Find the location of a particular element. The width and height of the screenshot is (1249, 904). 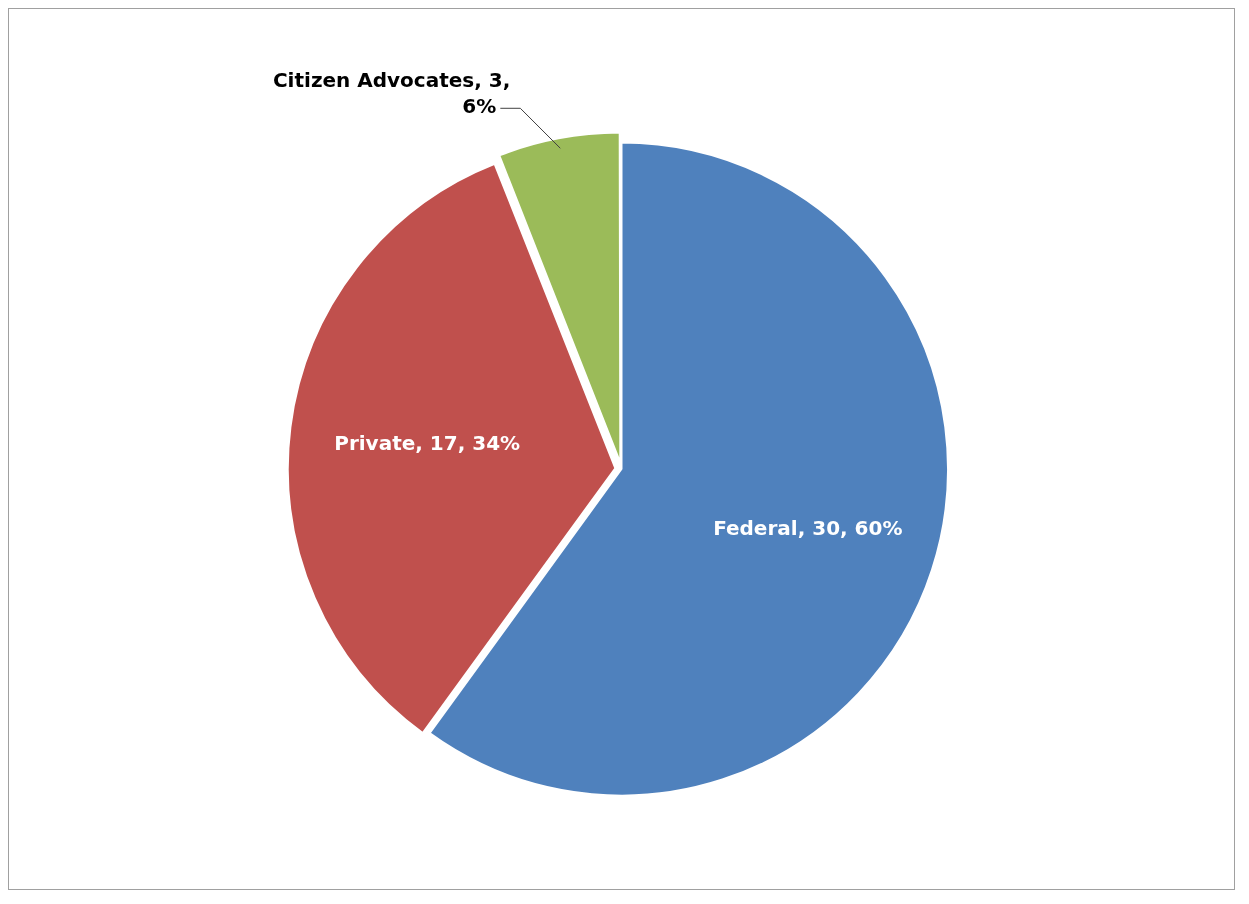

slice-label: Federal, 30, 60% is located at coordinates (808, 527).